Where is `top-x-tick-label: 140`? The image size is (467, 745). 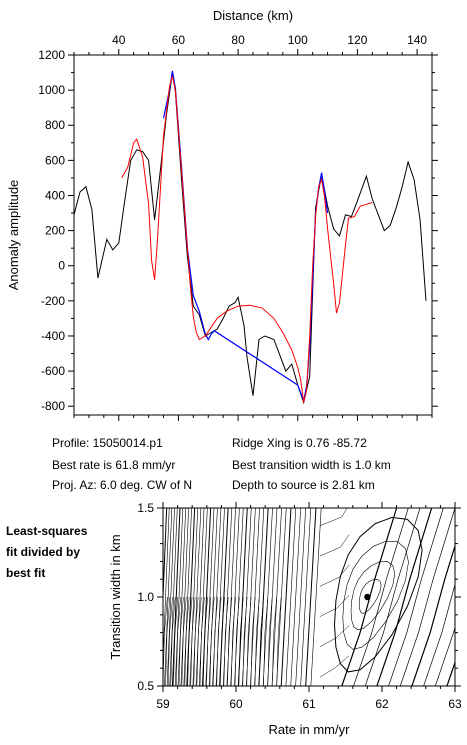 top-x-tick-label: 140 is located at coordinates (417, 40).